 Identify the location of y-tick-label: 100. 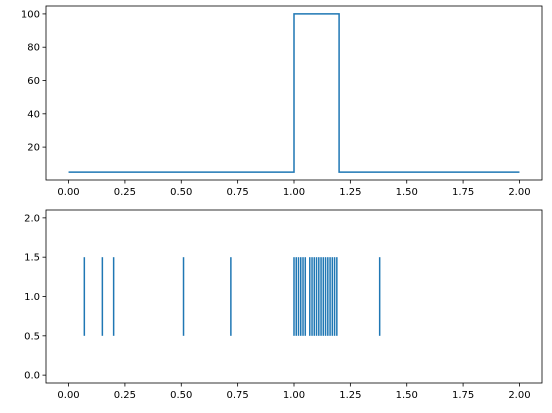
(30, 14).